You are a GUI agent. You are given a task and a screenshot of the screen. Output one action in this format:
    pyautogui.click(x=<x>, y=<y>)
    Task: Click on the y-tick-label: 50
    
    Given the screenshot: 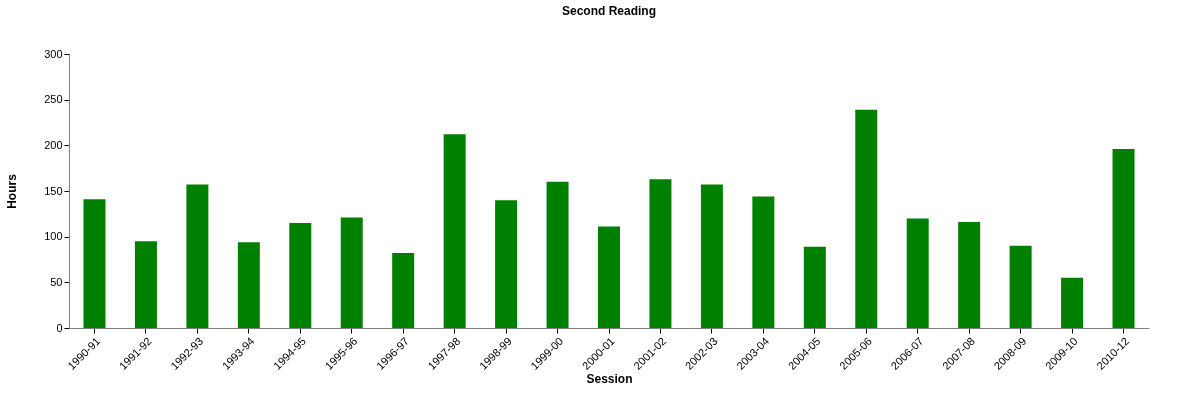 What is the action you would take?
    pyautogui.click(x=56, y=281)
    